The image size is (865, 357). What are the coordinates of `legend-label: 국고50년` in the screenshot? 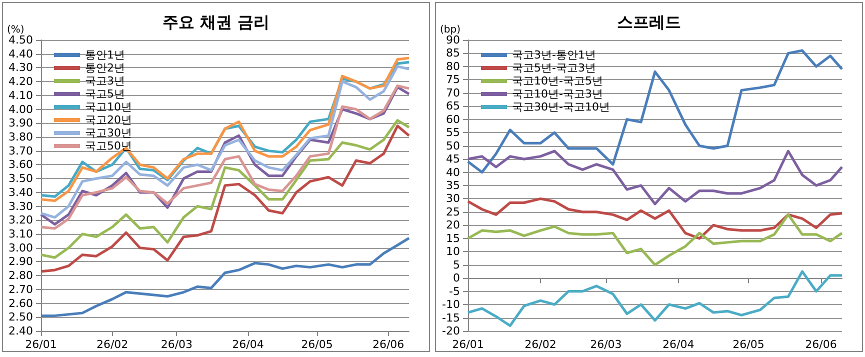 It's located at (108, 146).